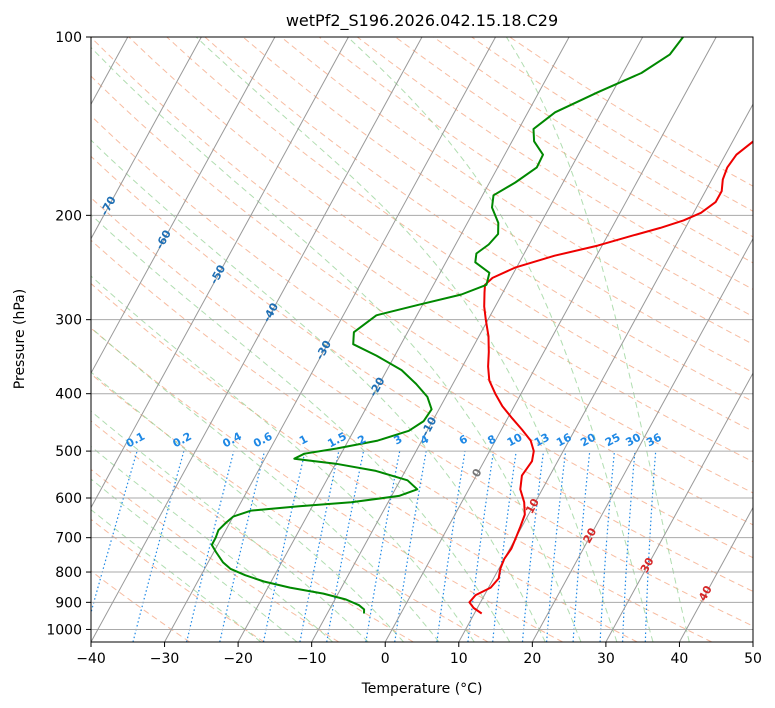  Describe the element at coordinates (422, 689) in the screenshot. I see `x-axis-label: Temperature (°C)` at that location.